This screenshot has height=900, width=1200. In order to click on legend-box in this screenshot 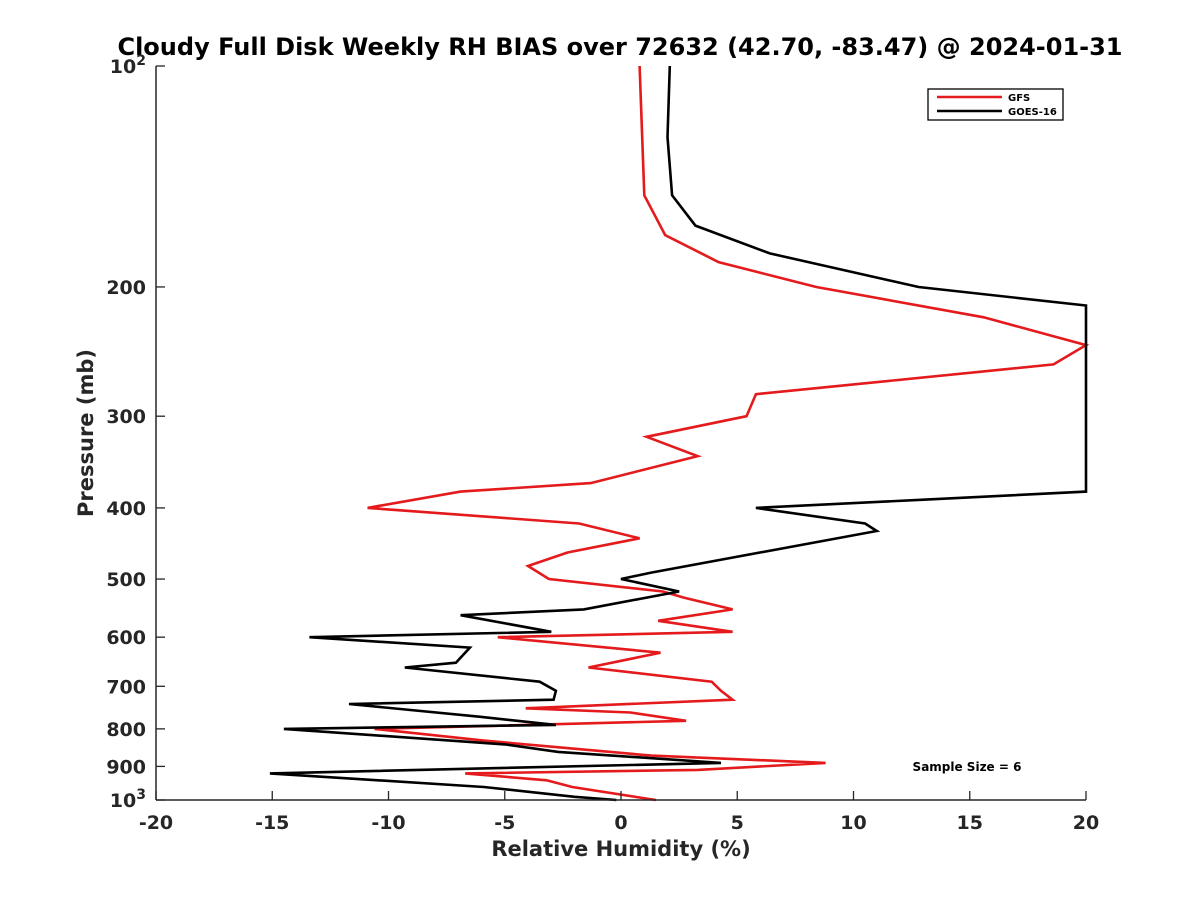, I will do `click(995, 104)`.